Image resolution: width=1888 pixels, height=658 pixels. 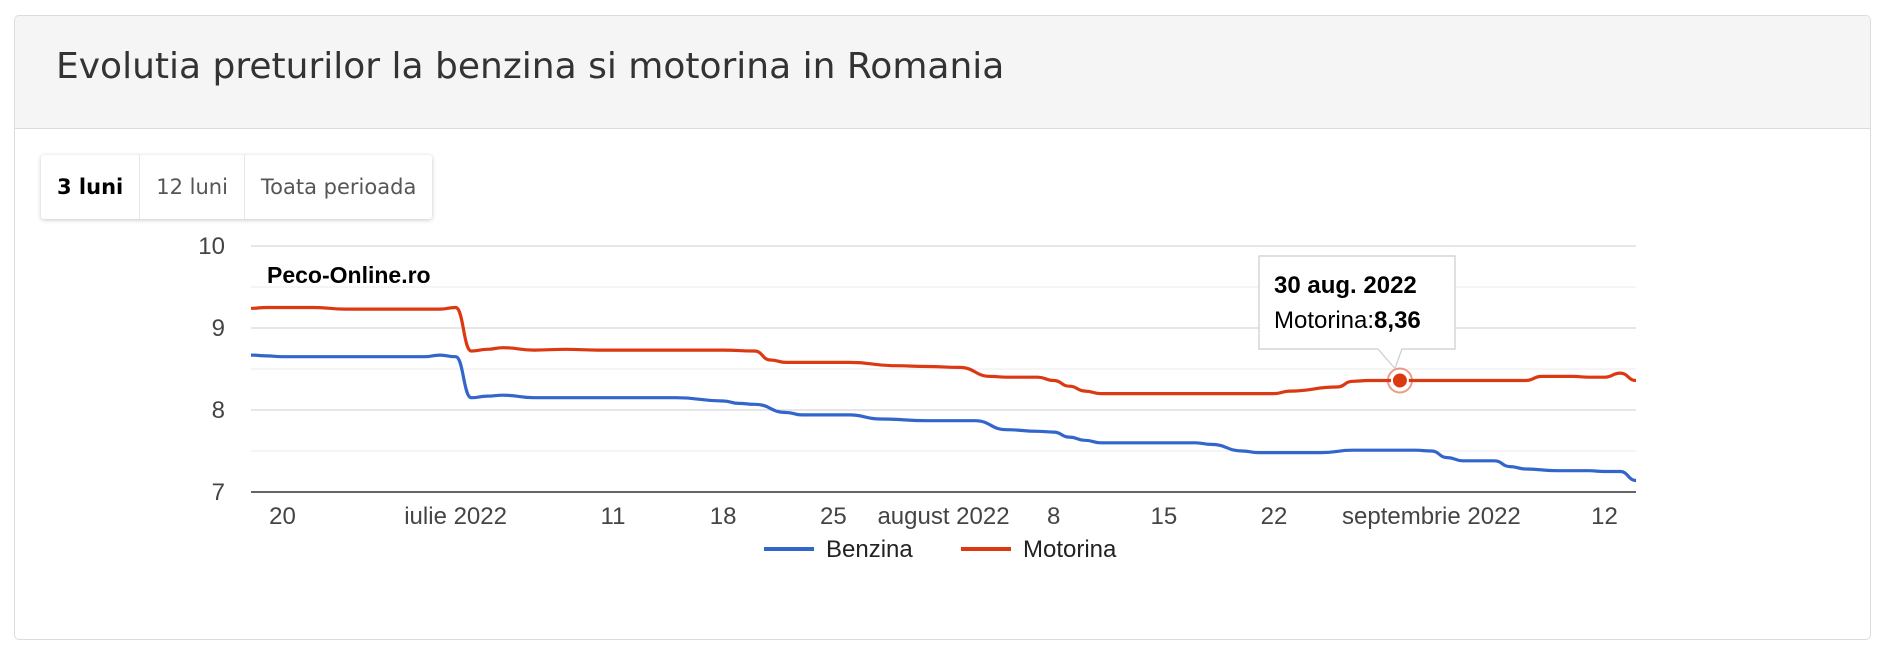 What do you see at coordinates (338, 187) in the screenshot?
I see `range-button-all-time: Toata perioada` at bounding box center [338, 187].